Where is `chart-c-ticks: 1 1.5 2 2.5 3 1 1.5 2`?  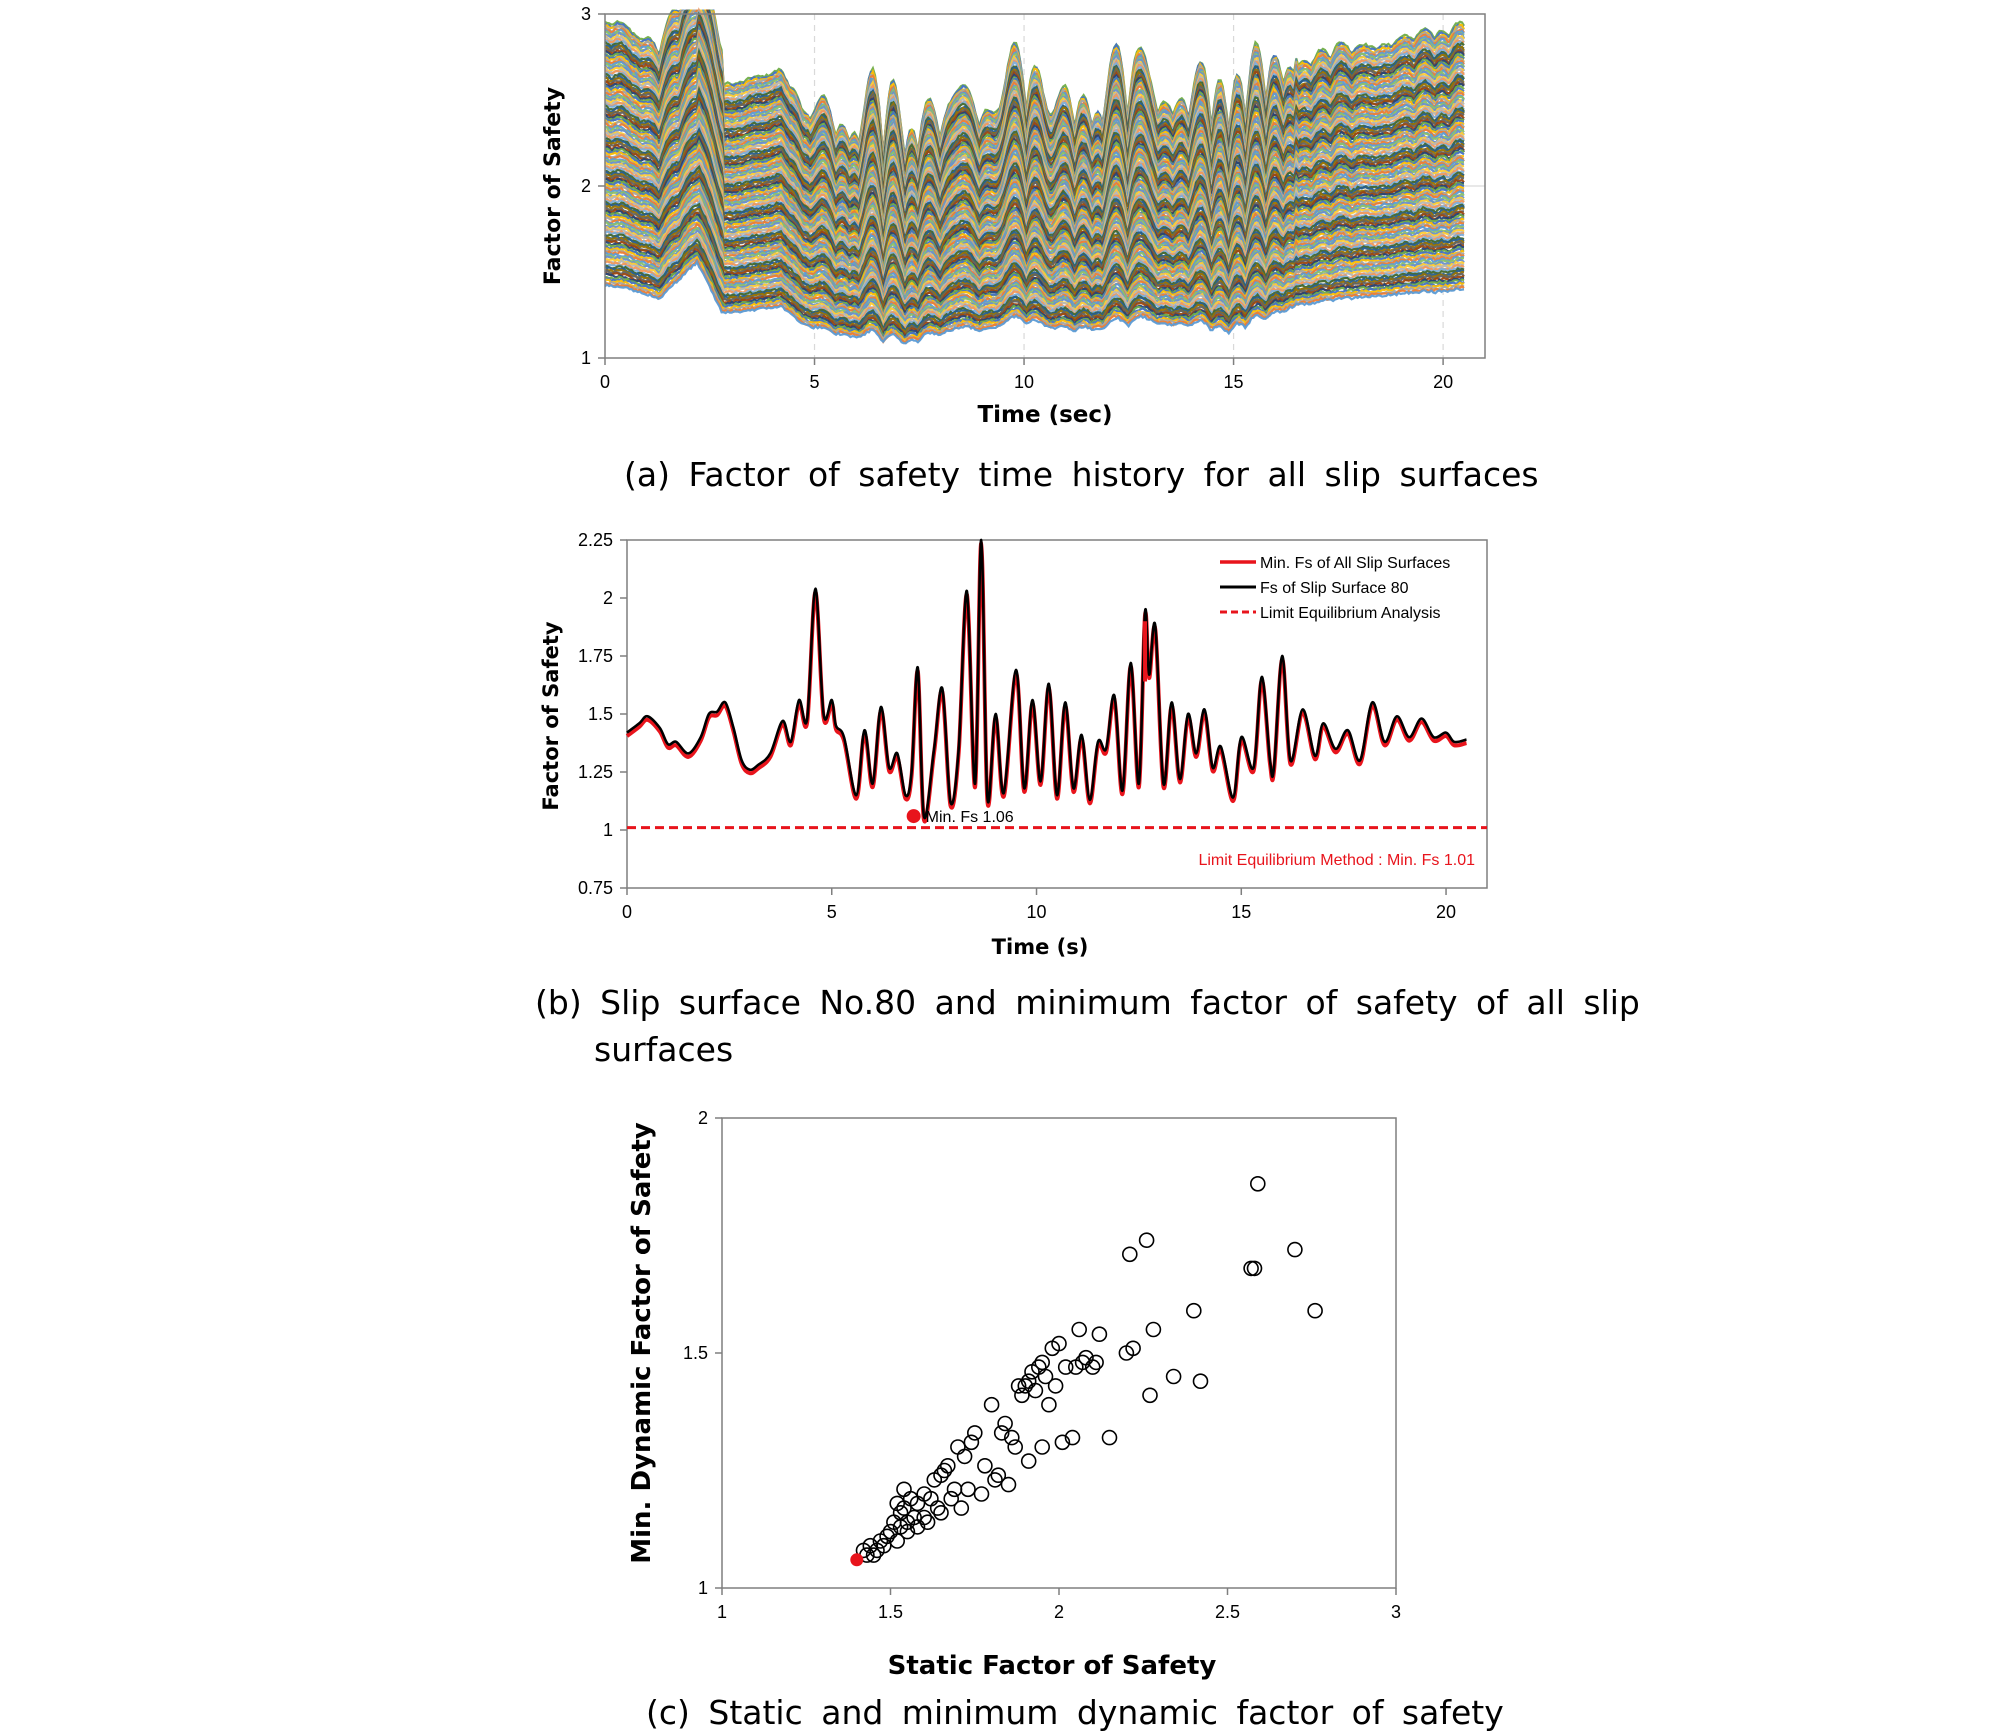
chart-c-ticks: 1 1.5 2 2.5 3 1 1.5 2 is located at coordinates (1042, 1365).